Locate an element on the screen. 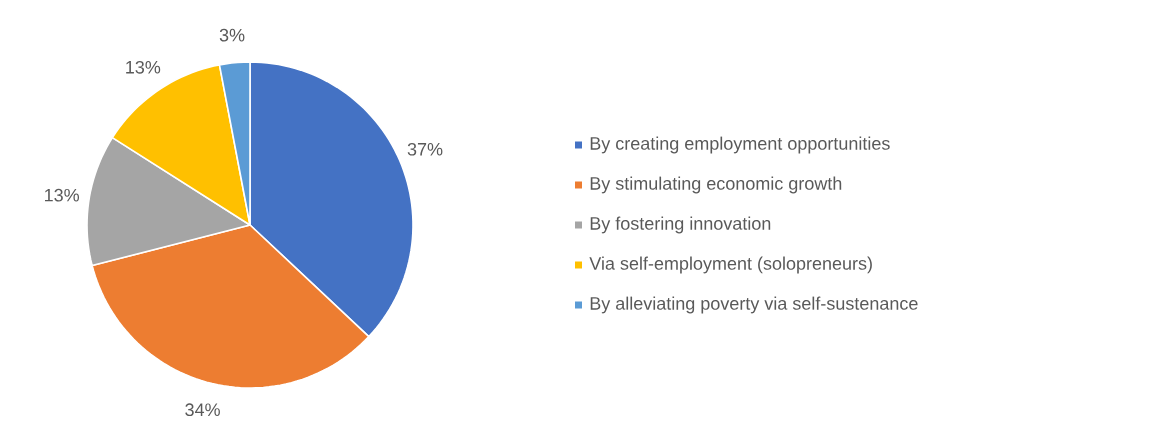 The height and width of the screenshot is (425, 1155). legend-label: By creating employment opportunities is located at coordinates (740, 145).